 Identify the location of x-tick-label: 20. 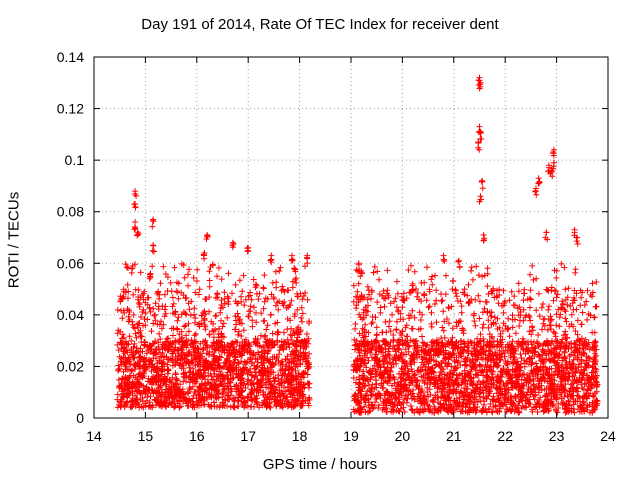
(403, 436).